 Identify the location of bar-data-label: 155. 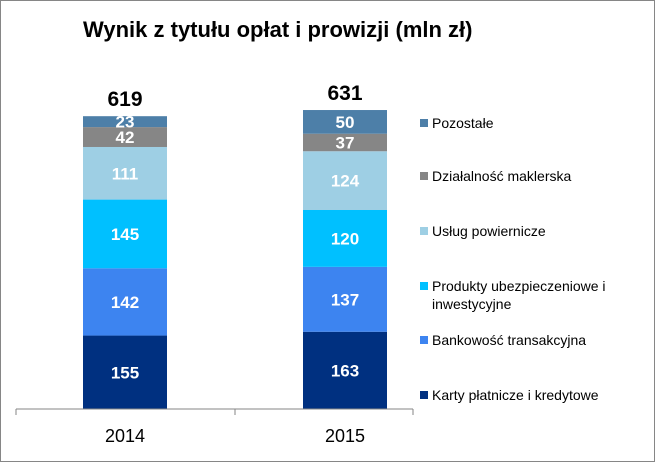
(125, 372).